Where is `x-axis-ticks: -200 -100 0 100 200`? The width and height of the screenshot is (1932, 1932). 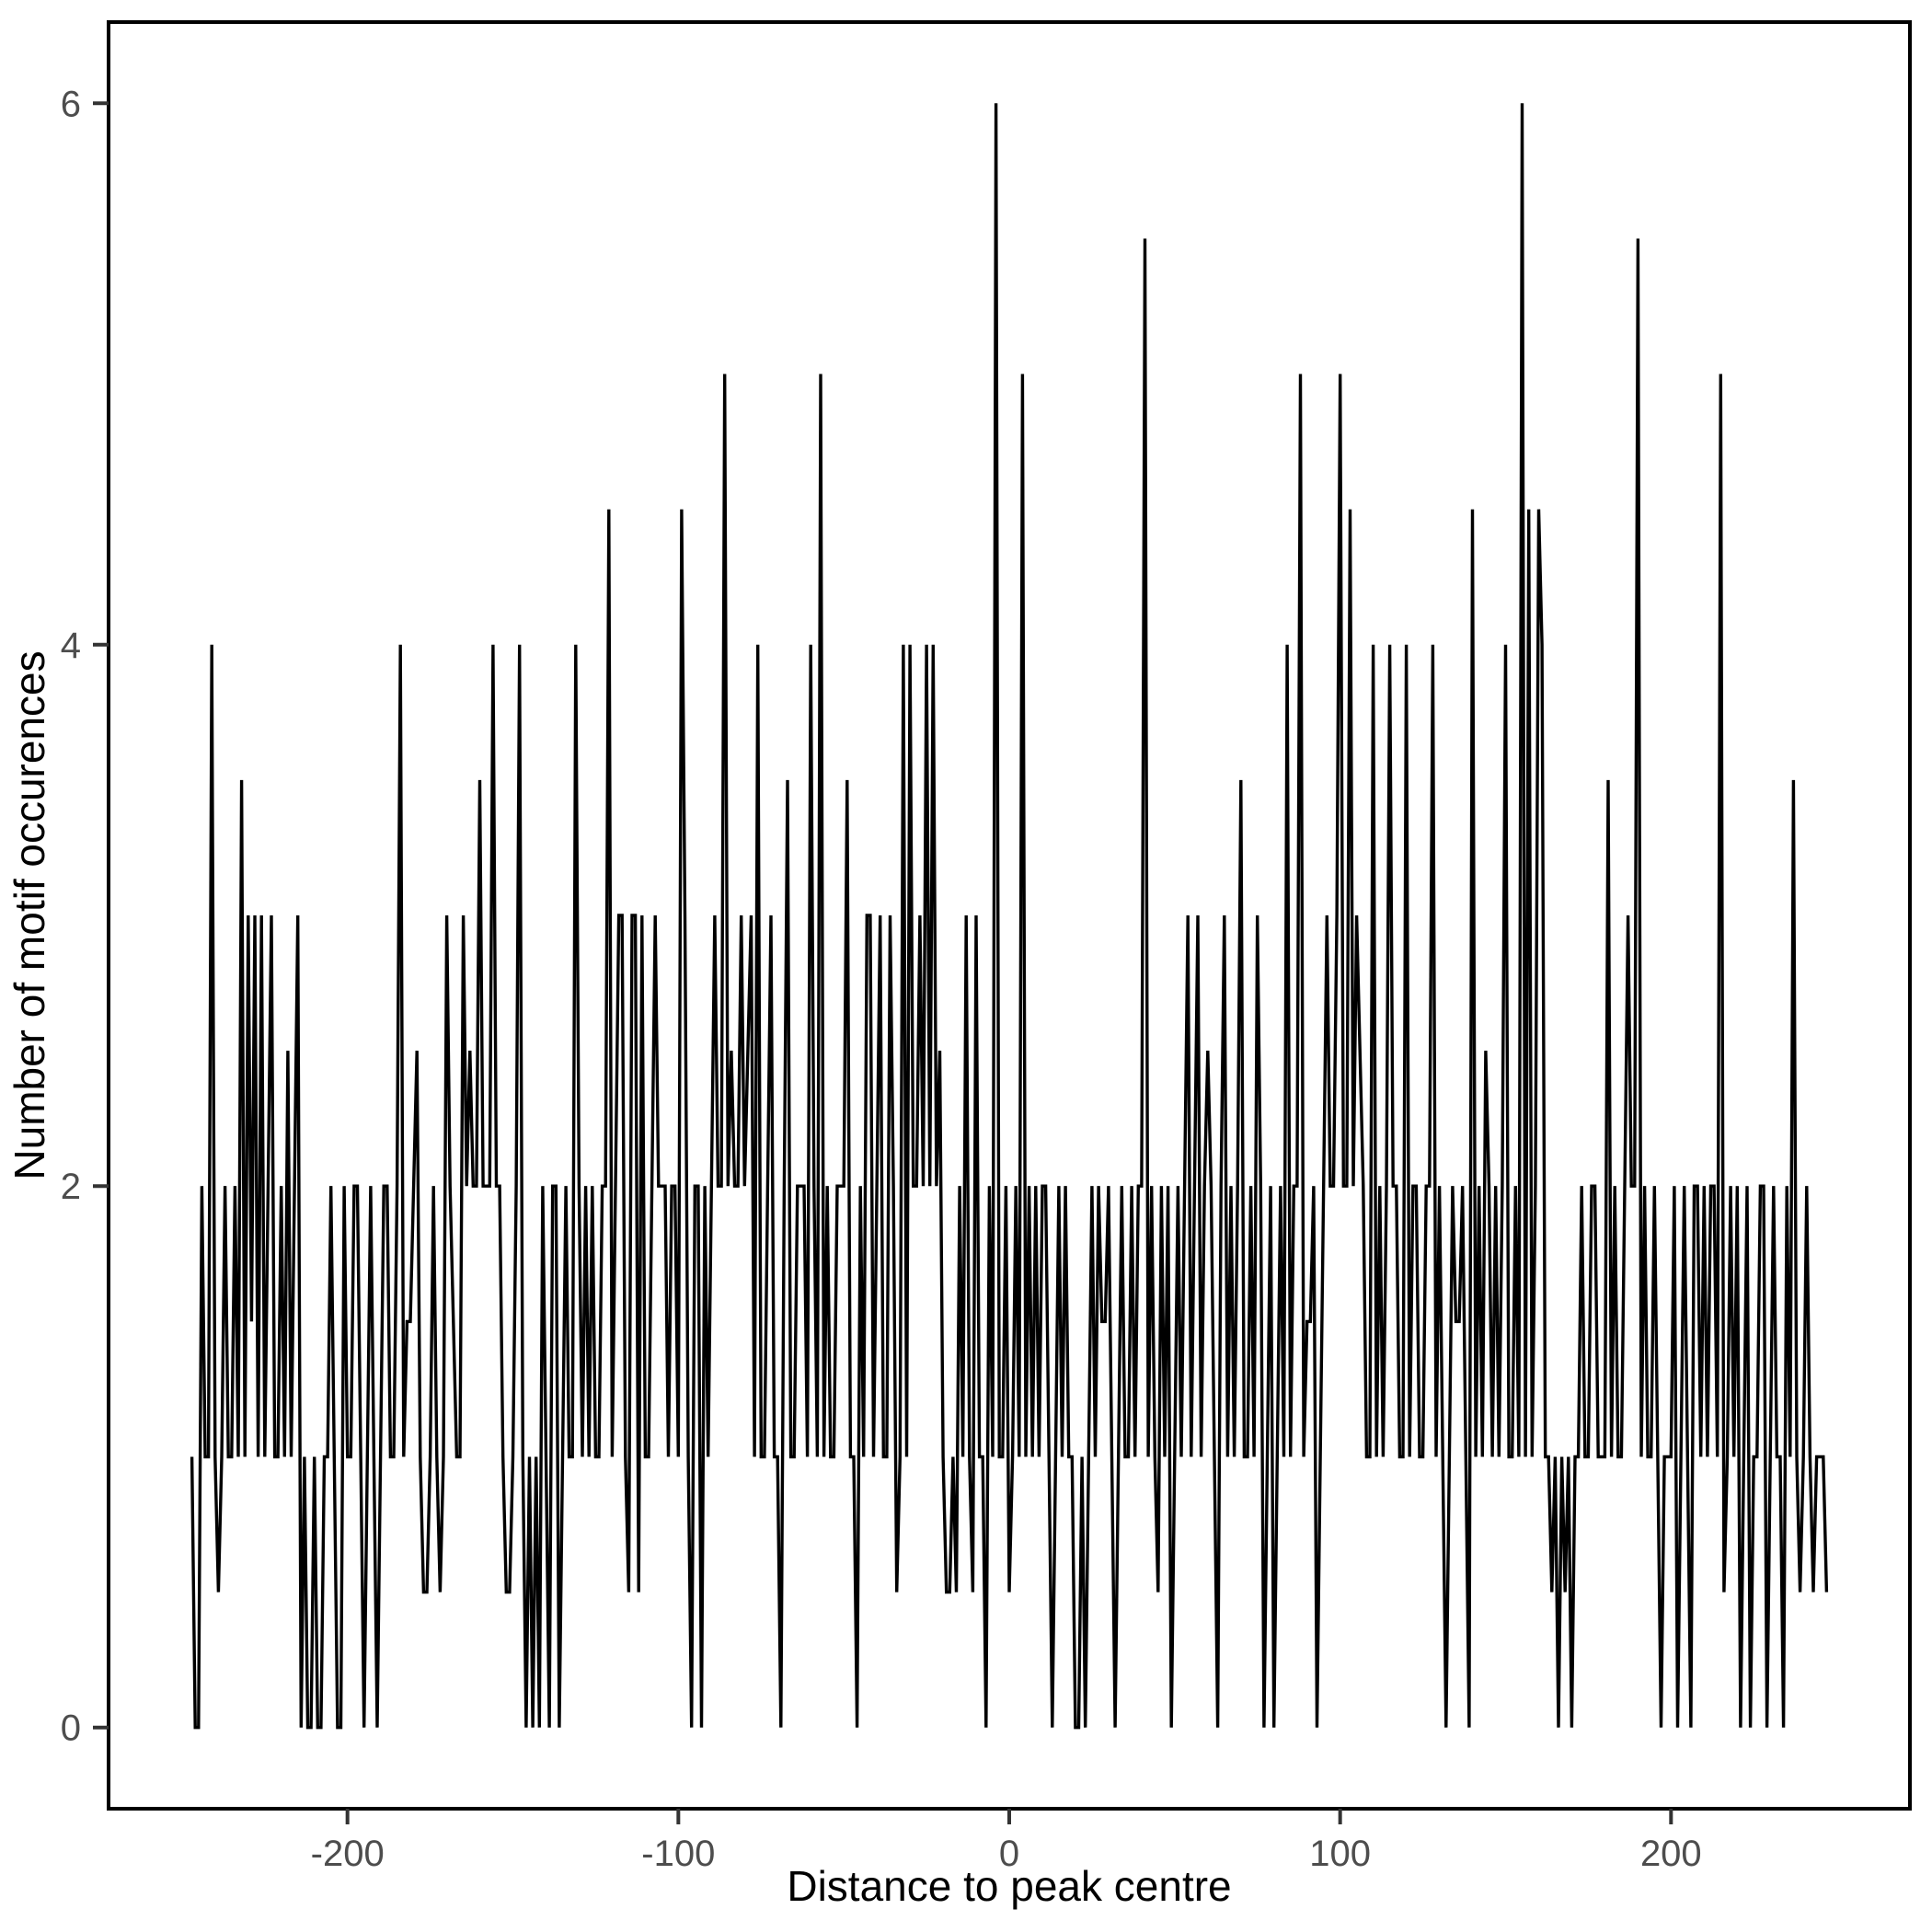 x-axis-ticks: -200 -100 0 100 200 is located at coordinates (1006, 1841).